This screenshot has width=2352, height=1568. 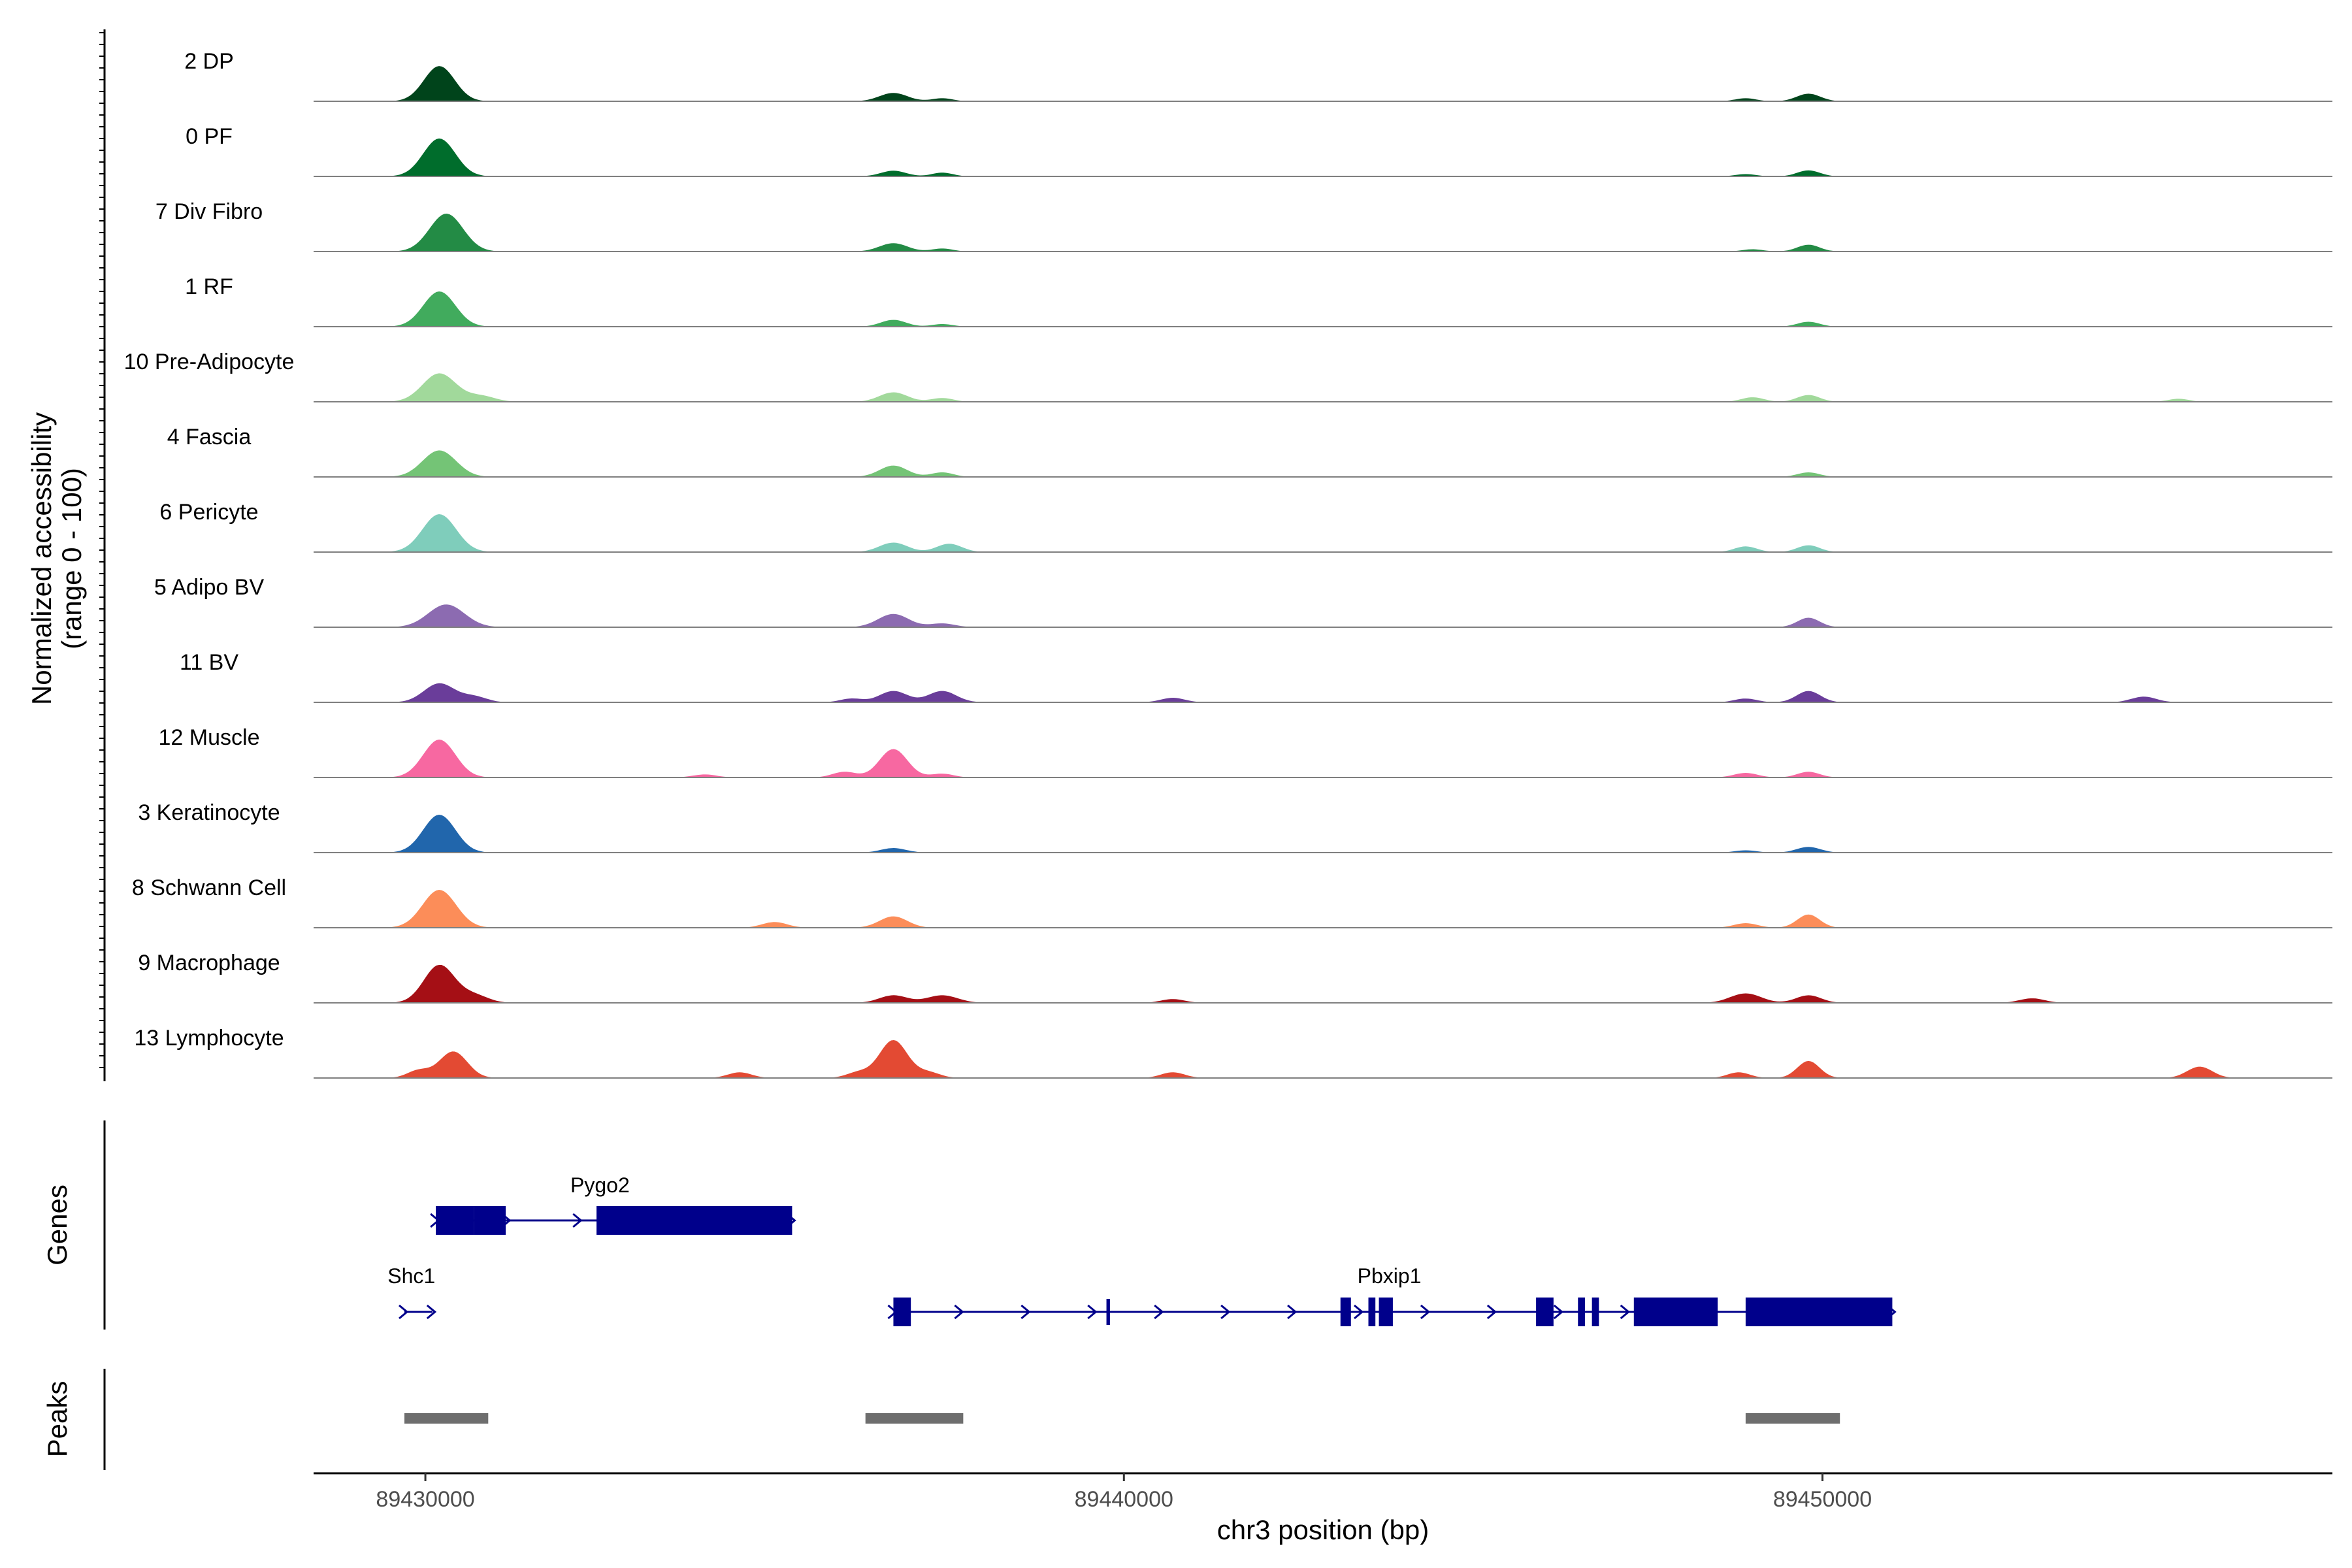 I want to click on x-ticks: 89430000 89440000 89450000, so click(x=1124, y=1492).